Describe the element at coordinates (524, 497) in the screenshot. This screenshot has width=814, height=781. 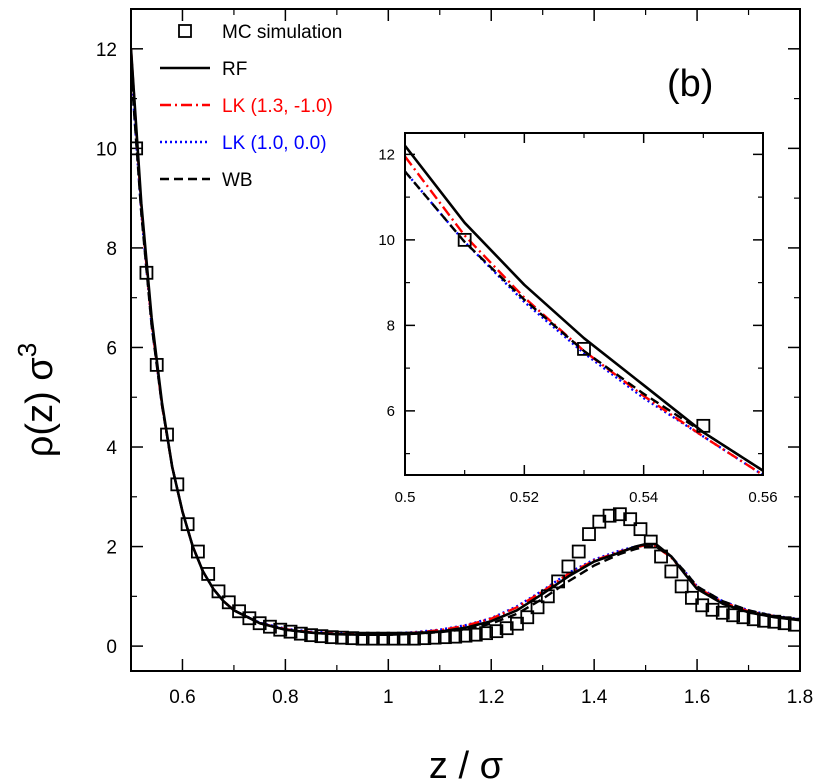
I see `inset-x-tick-label: 0.52` at that location.